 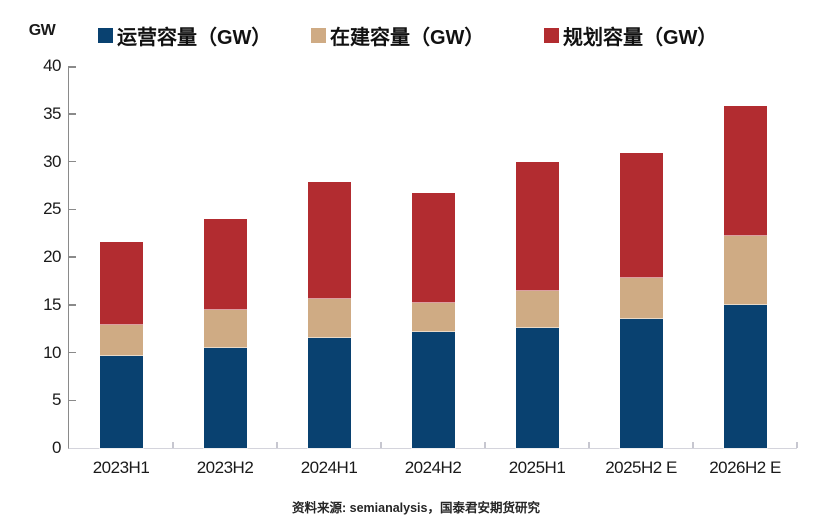 What do you see at coordinates (42, 30) in the screenshot?
I see `y-axis-unit-label: GW` at bounding box center [42, 30].